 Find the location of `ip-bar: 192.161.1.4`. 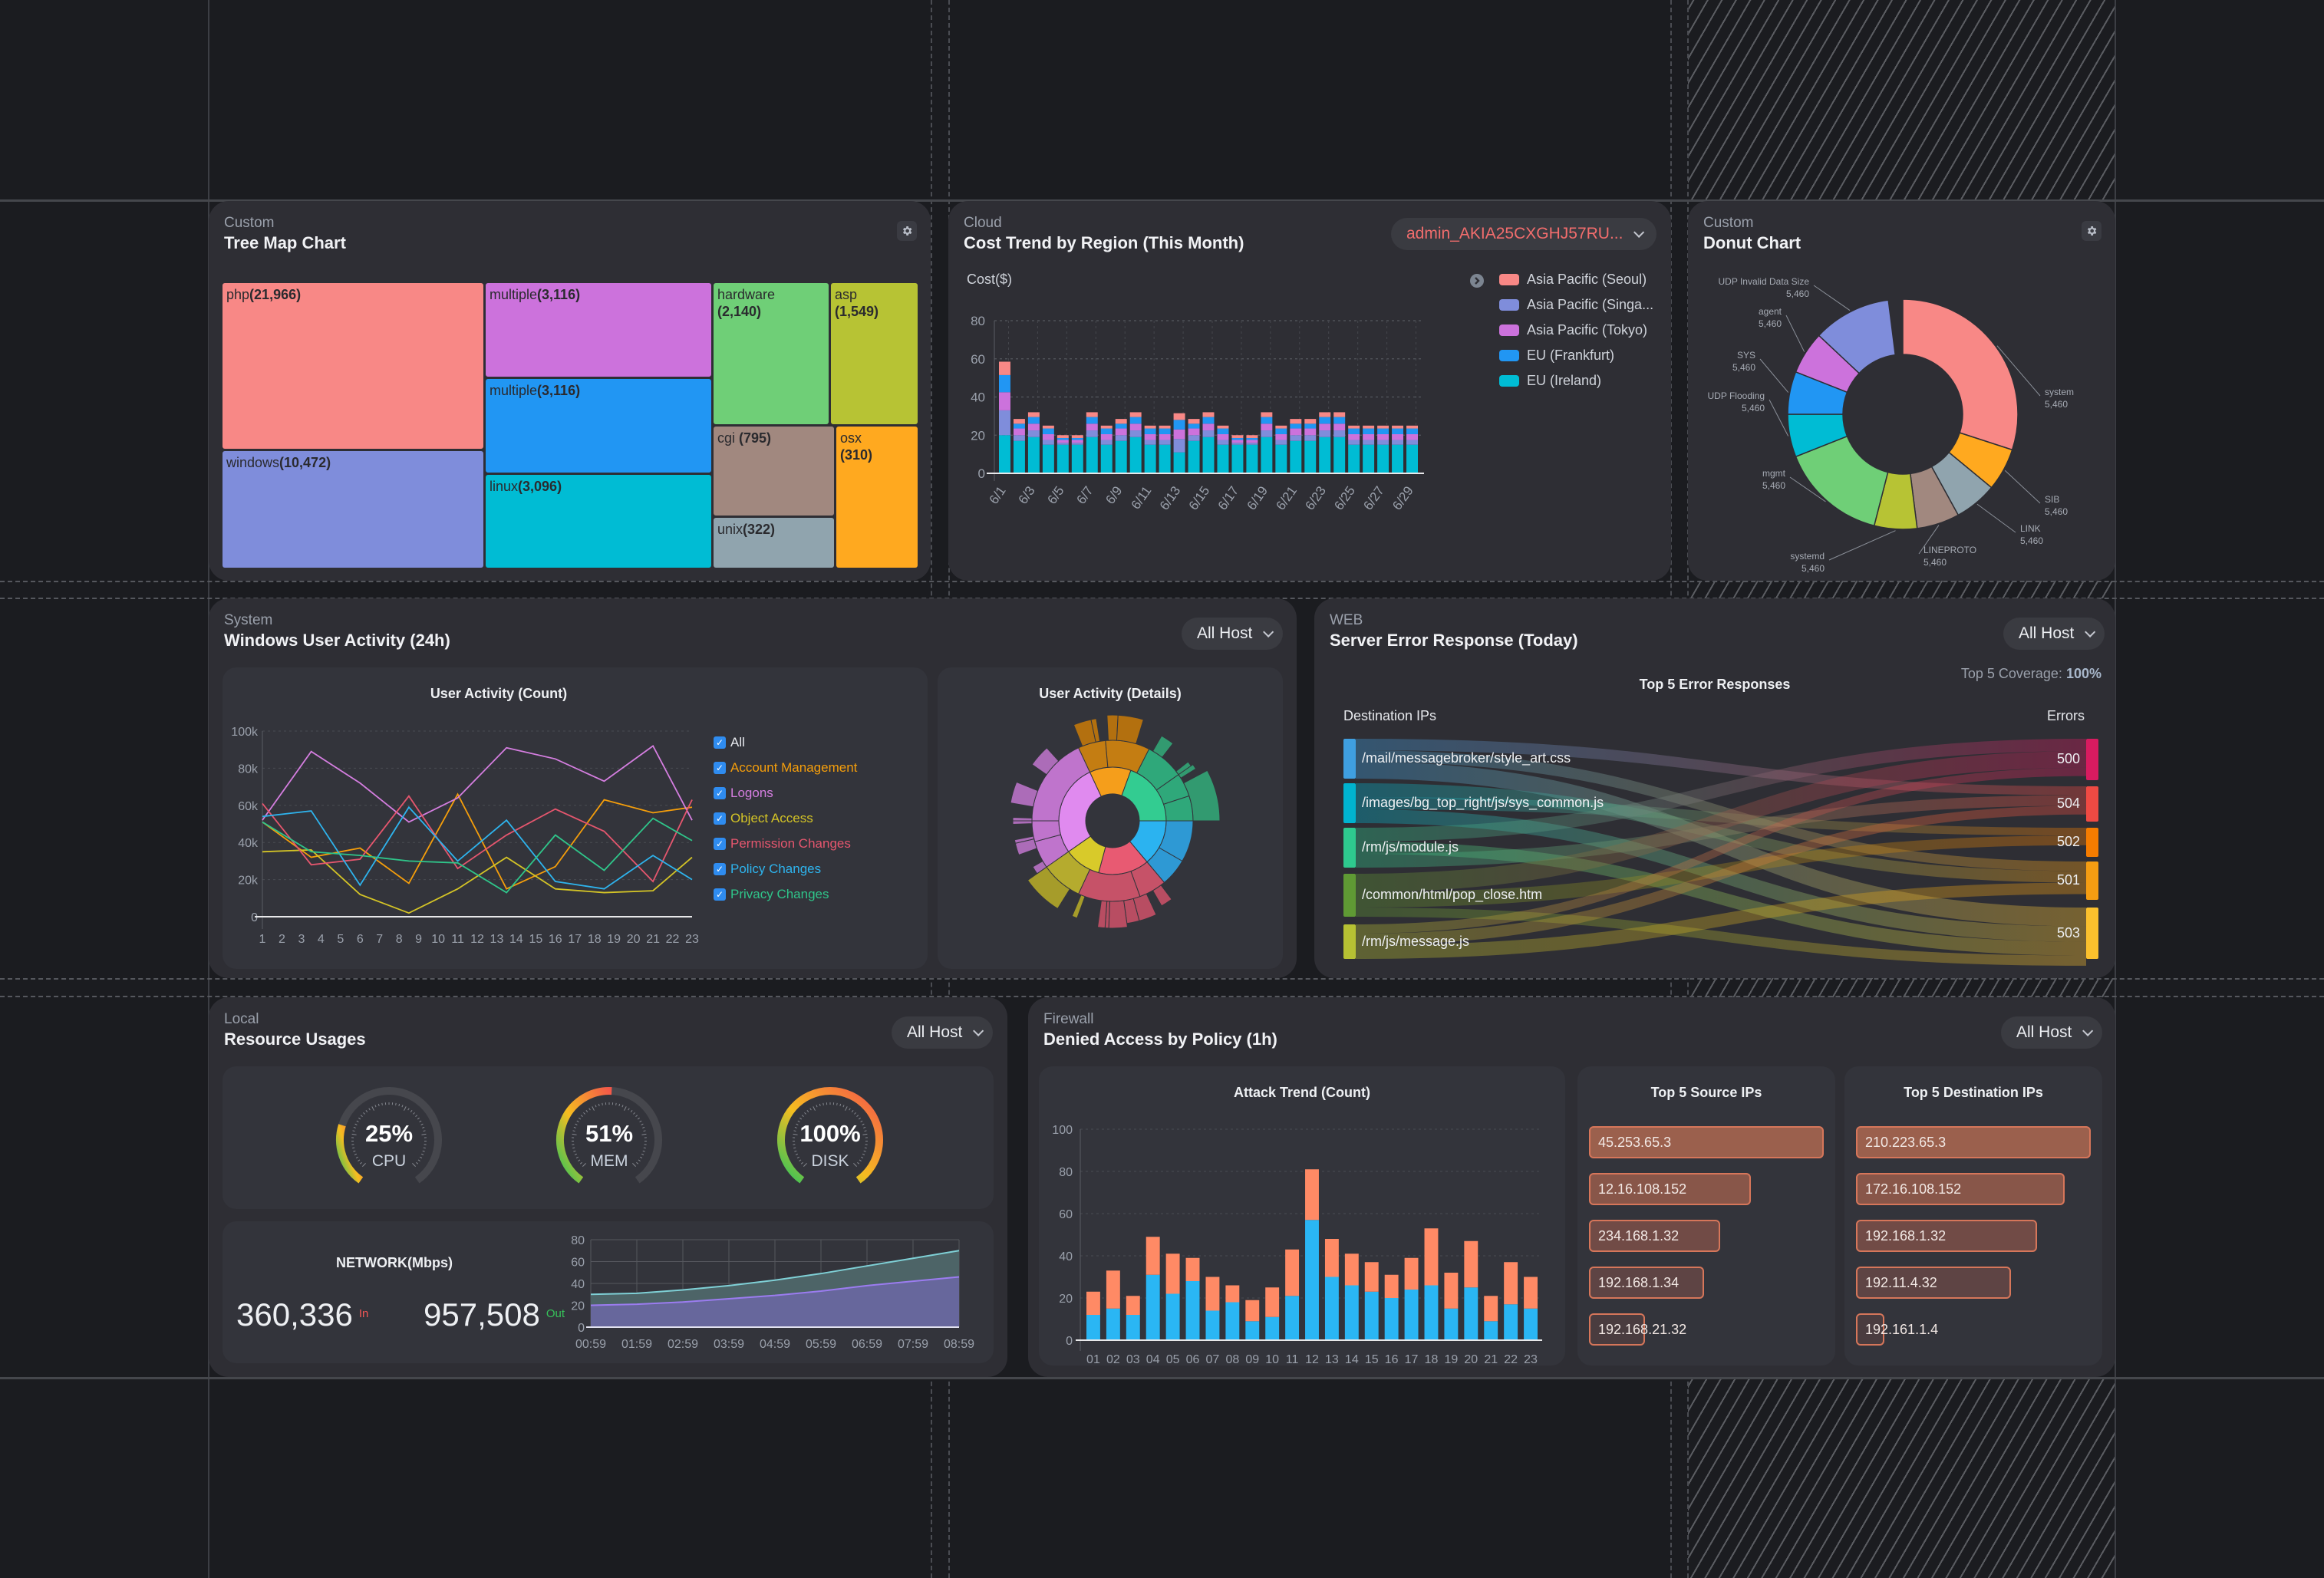

ip-bar: 192.161.1.4 is located at coordinates (1897, 1329).